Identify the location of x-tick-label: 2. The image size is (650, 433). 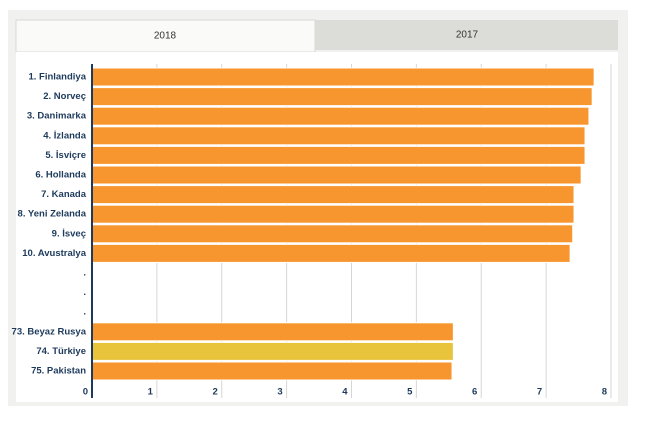
(214, 392).